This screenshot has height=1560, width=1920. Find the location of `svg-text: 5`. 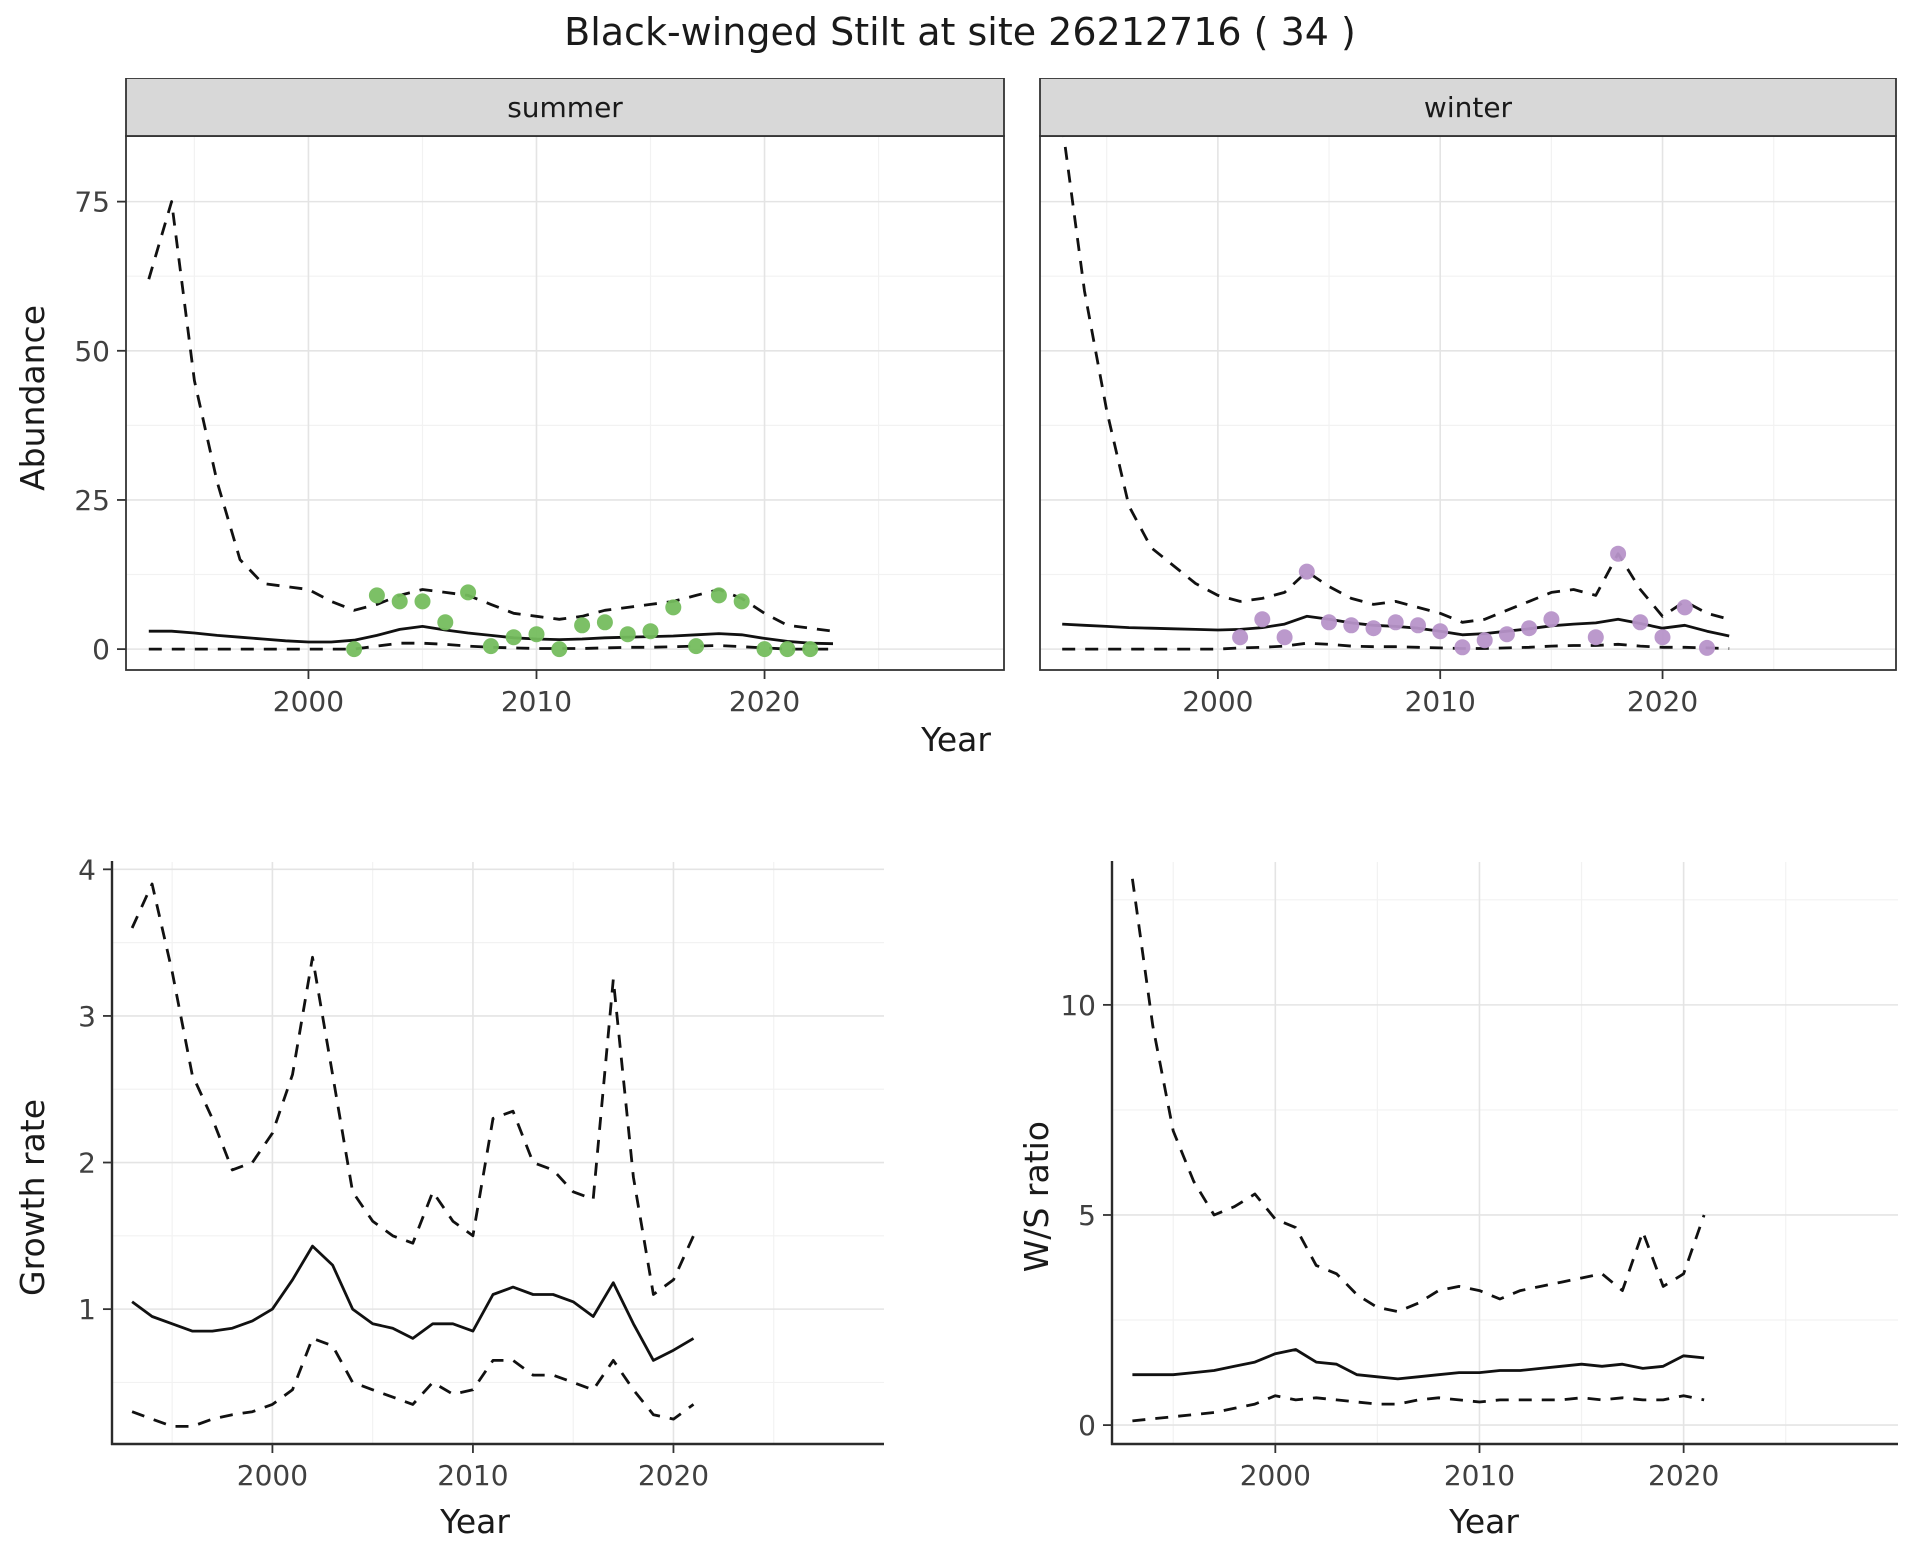

svg-text: 5 is located at coordinates (1087, 1215).